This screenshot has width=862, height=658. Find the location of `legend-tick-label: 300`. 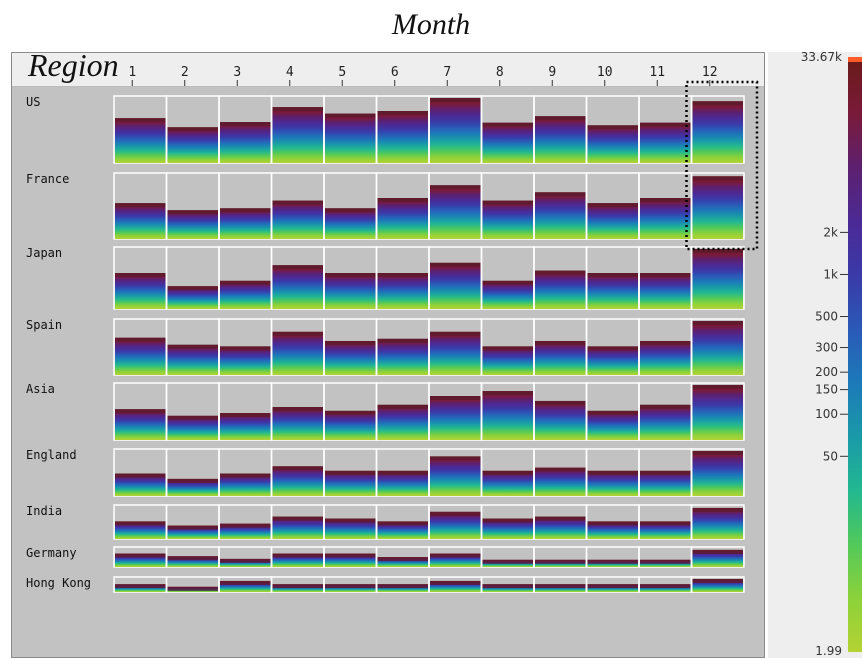

legend-tick-label: 300 is located at coordinates (826, 348).